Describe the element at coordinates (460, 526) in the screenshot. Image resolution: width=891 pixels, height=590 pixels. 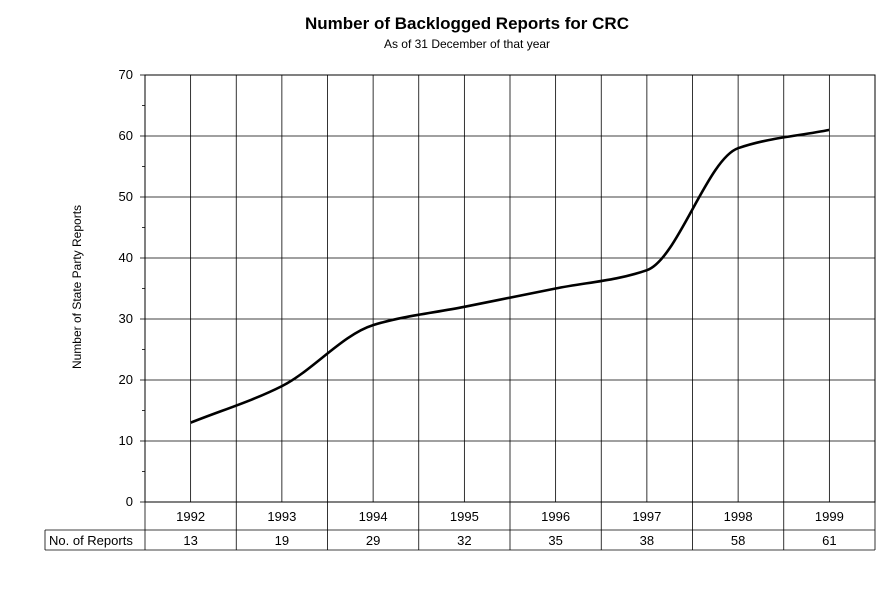
I see `data-table: No. of Reports 13 19 29 32 35 38 58 61` at that location.